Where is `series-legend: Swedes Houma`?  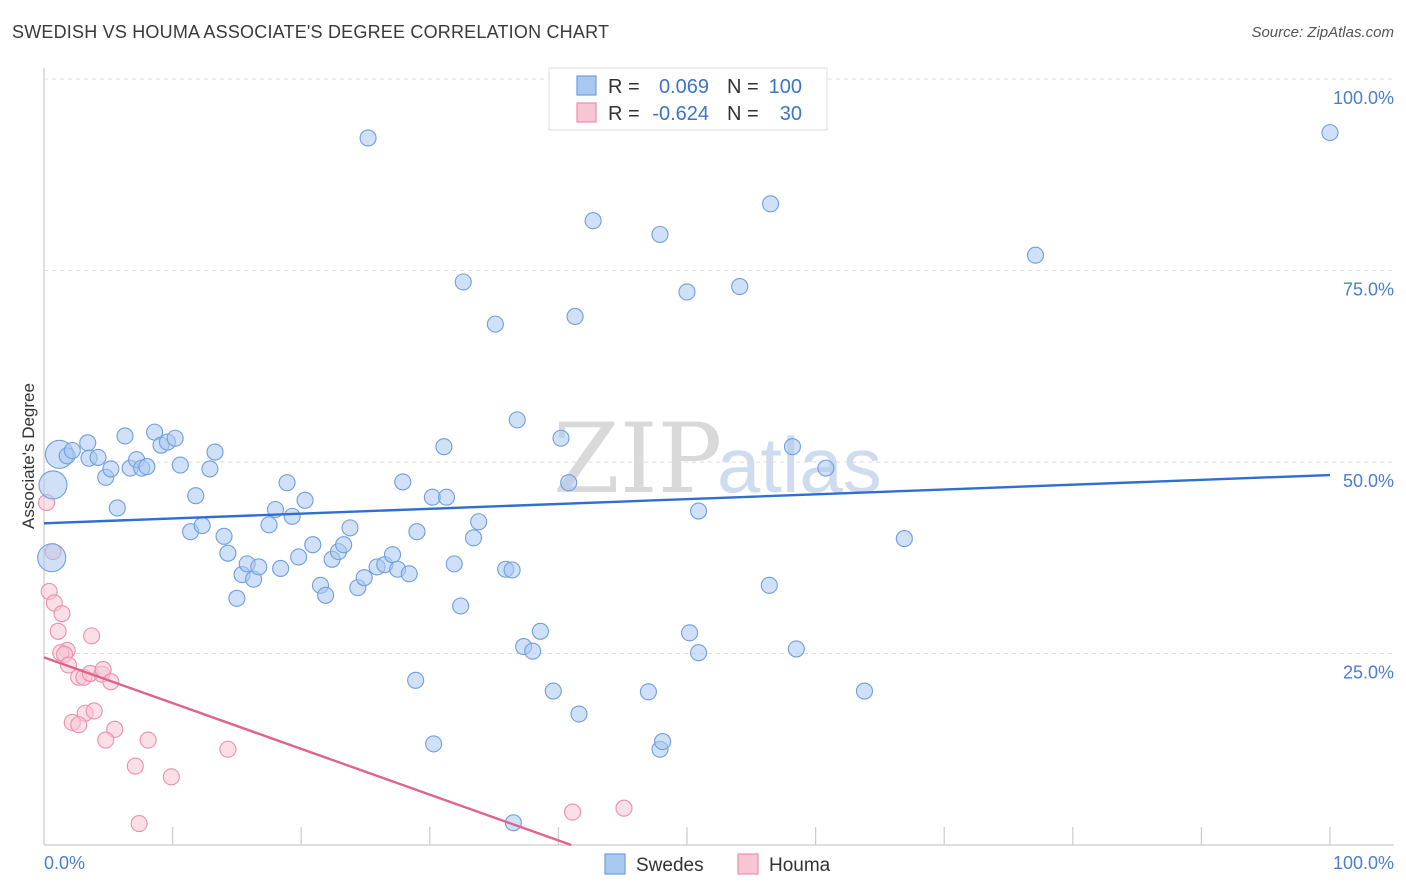
series-legend: Swedes Houma is located at coordinates (717, 864).